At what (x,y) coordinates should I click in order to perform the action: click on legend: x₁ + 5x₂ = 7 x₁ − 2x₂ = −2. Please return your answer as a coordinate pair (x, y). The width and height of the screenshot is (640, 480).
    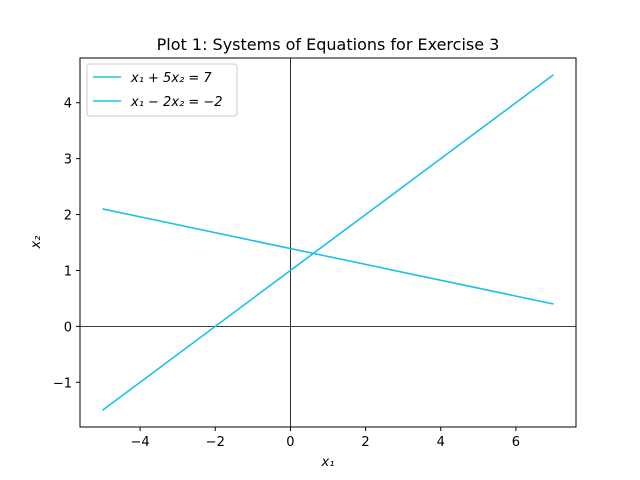
    Looking at the image, I should click on (162, 90).